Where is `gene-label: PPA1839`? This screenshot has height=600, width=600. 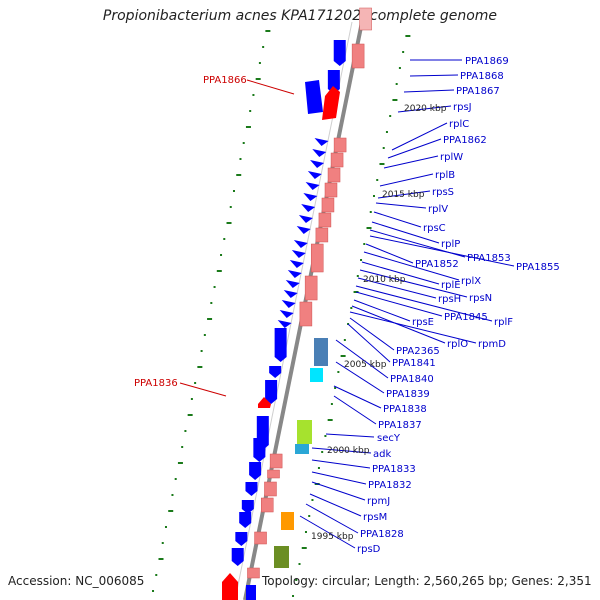
gene-label: PPA1839 is located at coordinates (408, 394).